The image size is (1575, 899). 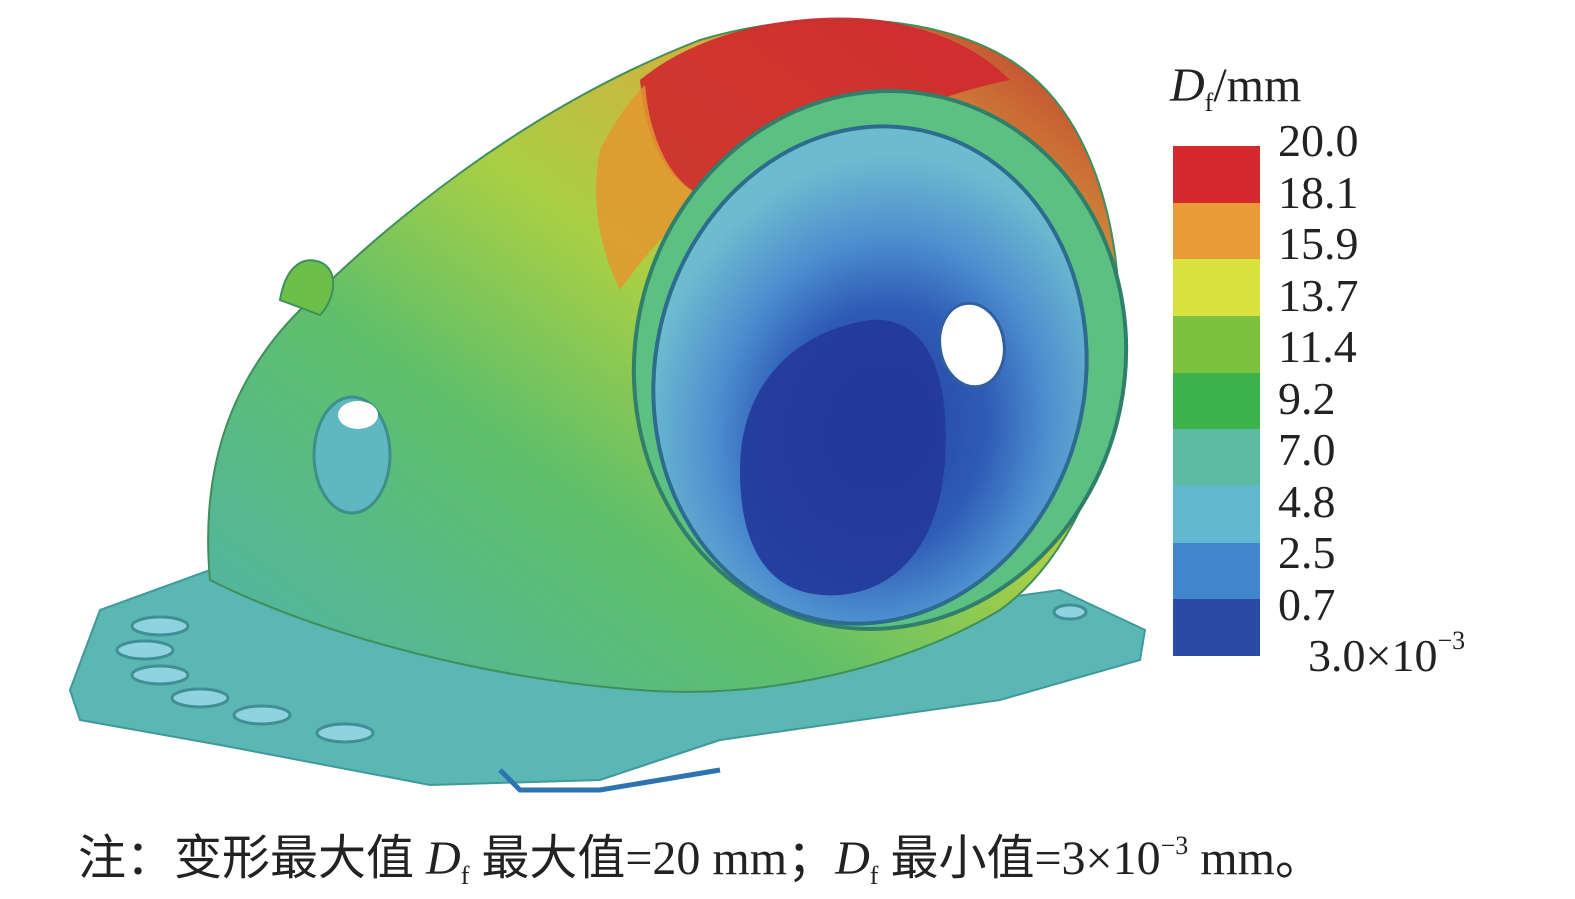 I want to click on side-hole, so click(x=352, y=455).